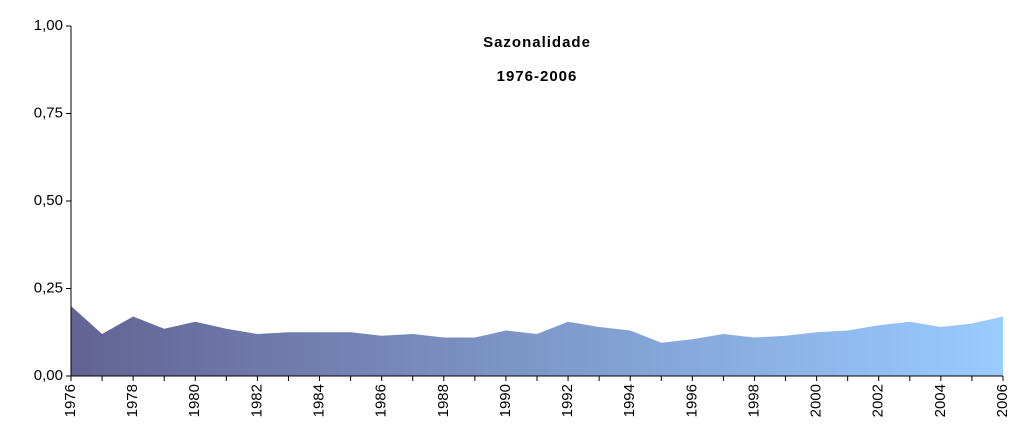  What do you see at coordinates (48, 112) in the screenshot?
I see `y-tick-label: 0,75` at bounding box center [48, 112].